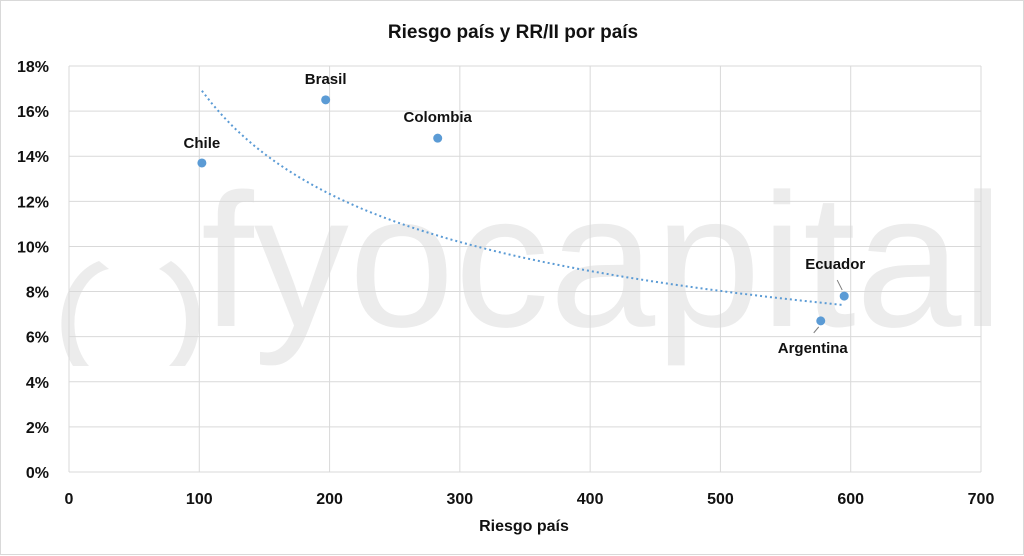  Describe the element at coordinates (33, 67) in the screenshot. I see `y-tick-label: 18%` at that location.